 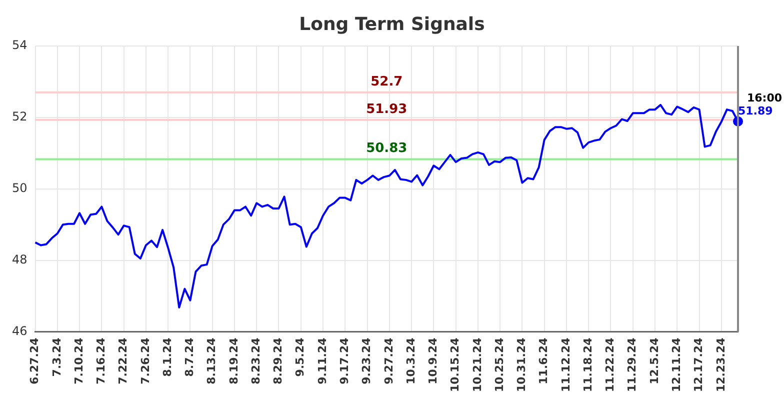 I want to click on x-tick-label: 11.29.24, so click(x=632, y=364).